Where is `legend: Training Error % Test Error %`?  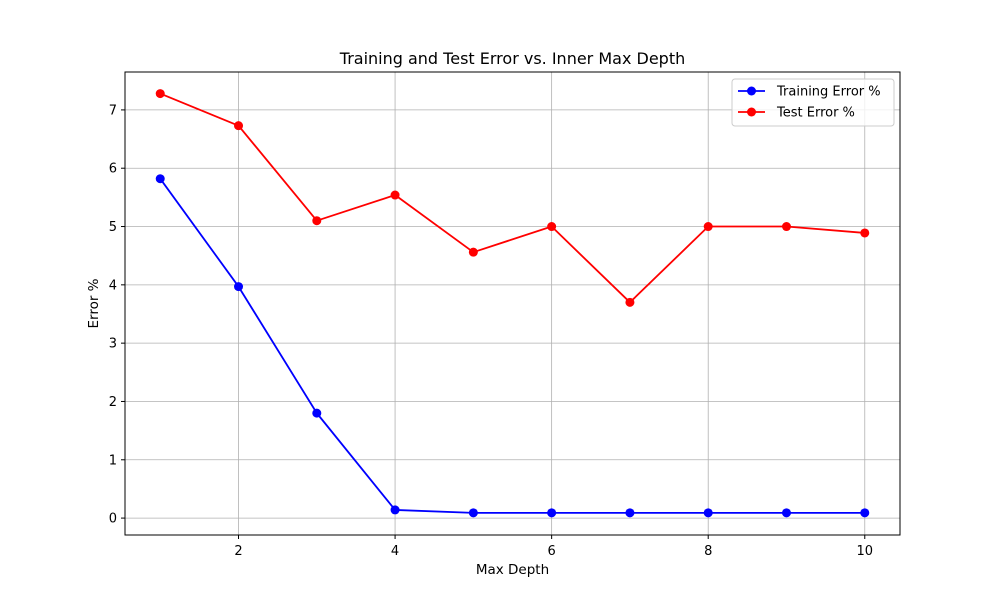 legend: Training Error % Test Error % is located at coordinates (813, 102).